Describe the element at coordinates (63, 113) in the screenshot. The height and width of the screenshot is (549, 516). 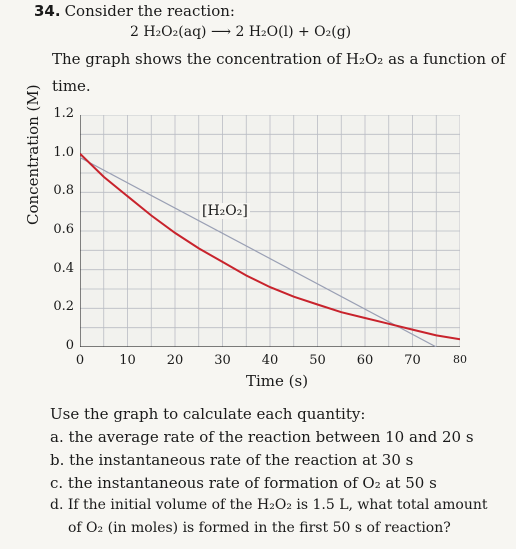
I see `y-tick-label: 1.2` at that location.